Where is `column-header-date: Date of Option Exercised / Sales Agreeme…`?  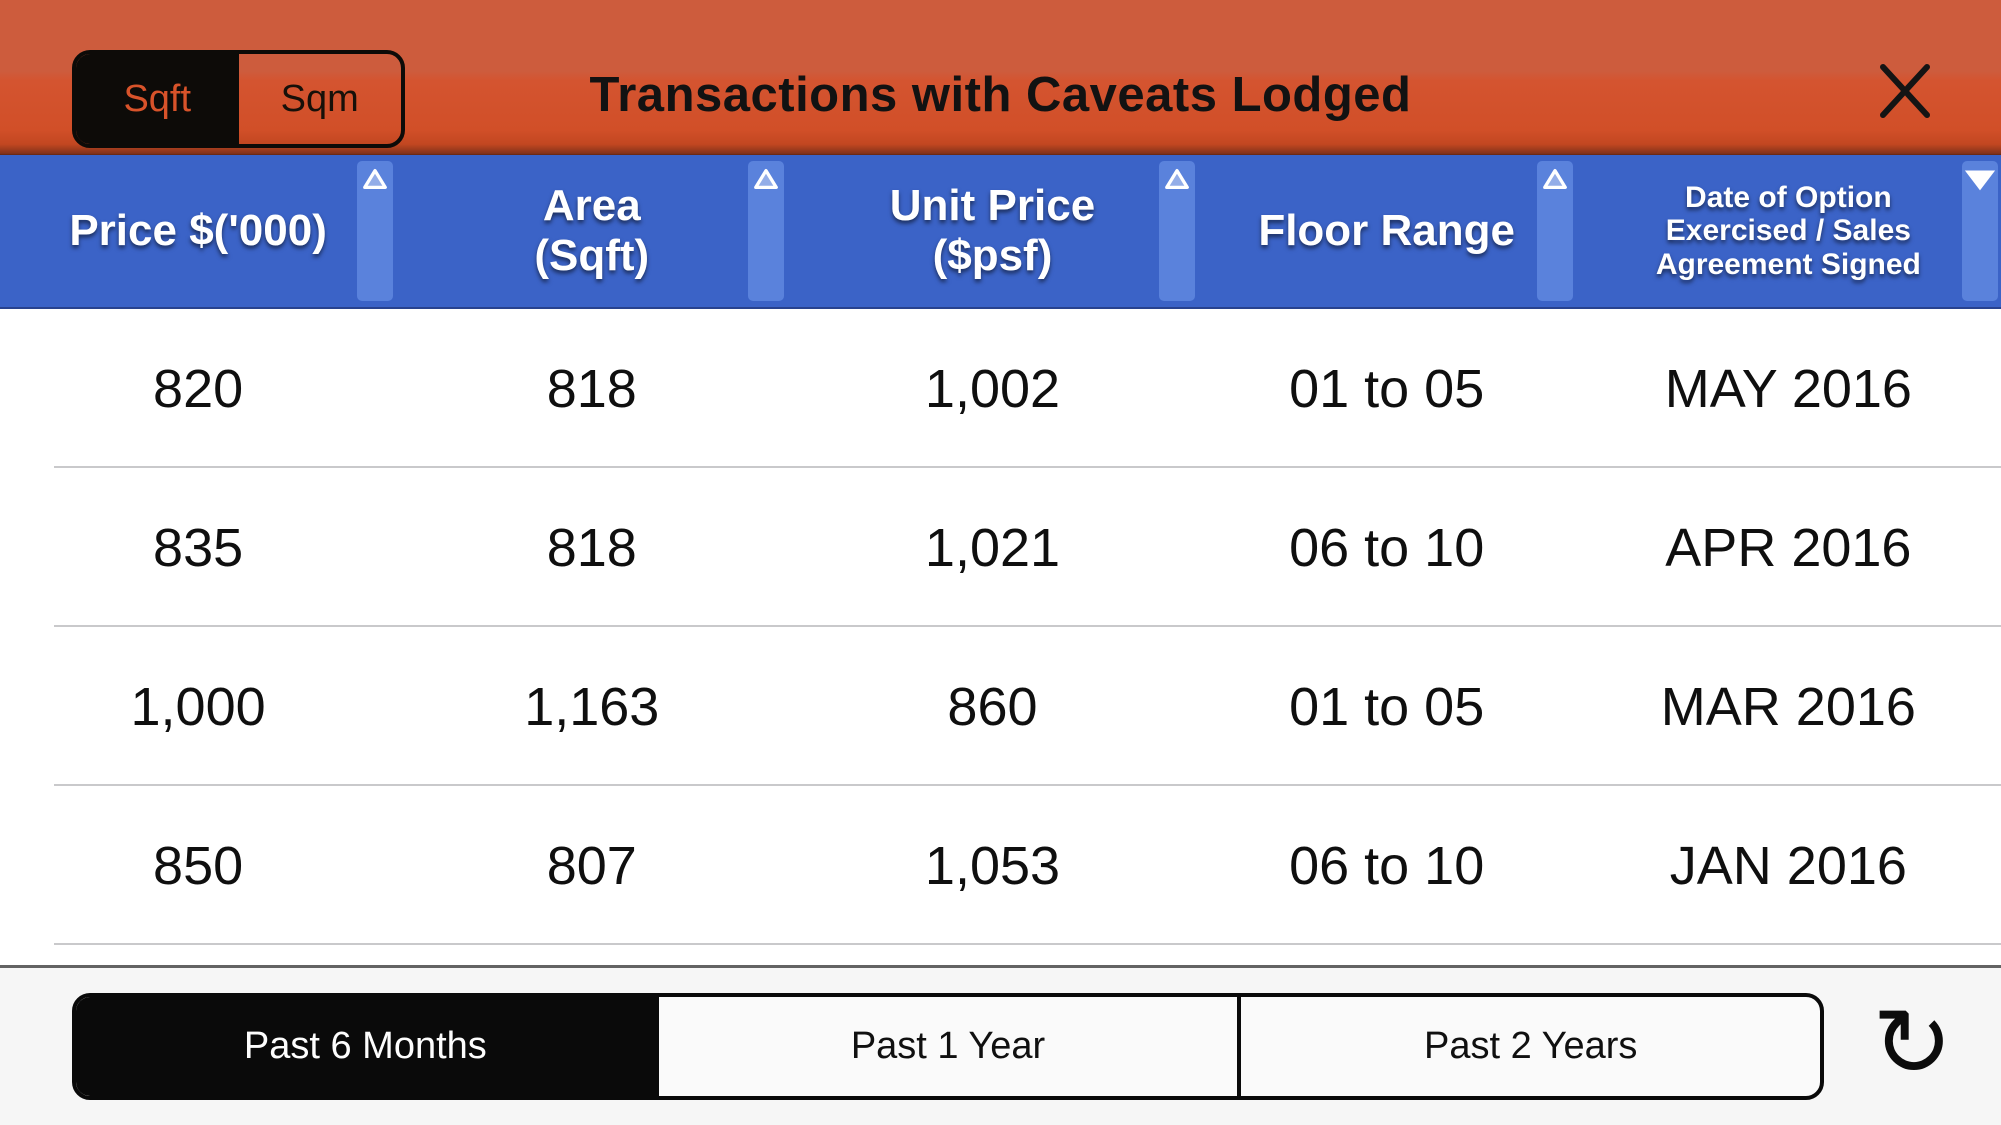 column-header-date: Date of Option Exercised / Sales Agreeme… is located at coordinates (1788, 231).